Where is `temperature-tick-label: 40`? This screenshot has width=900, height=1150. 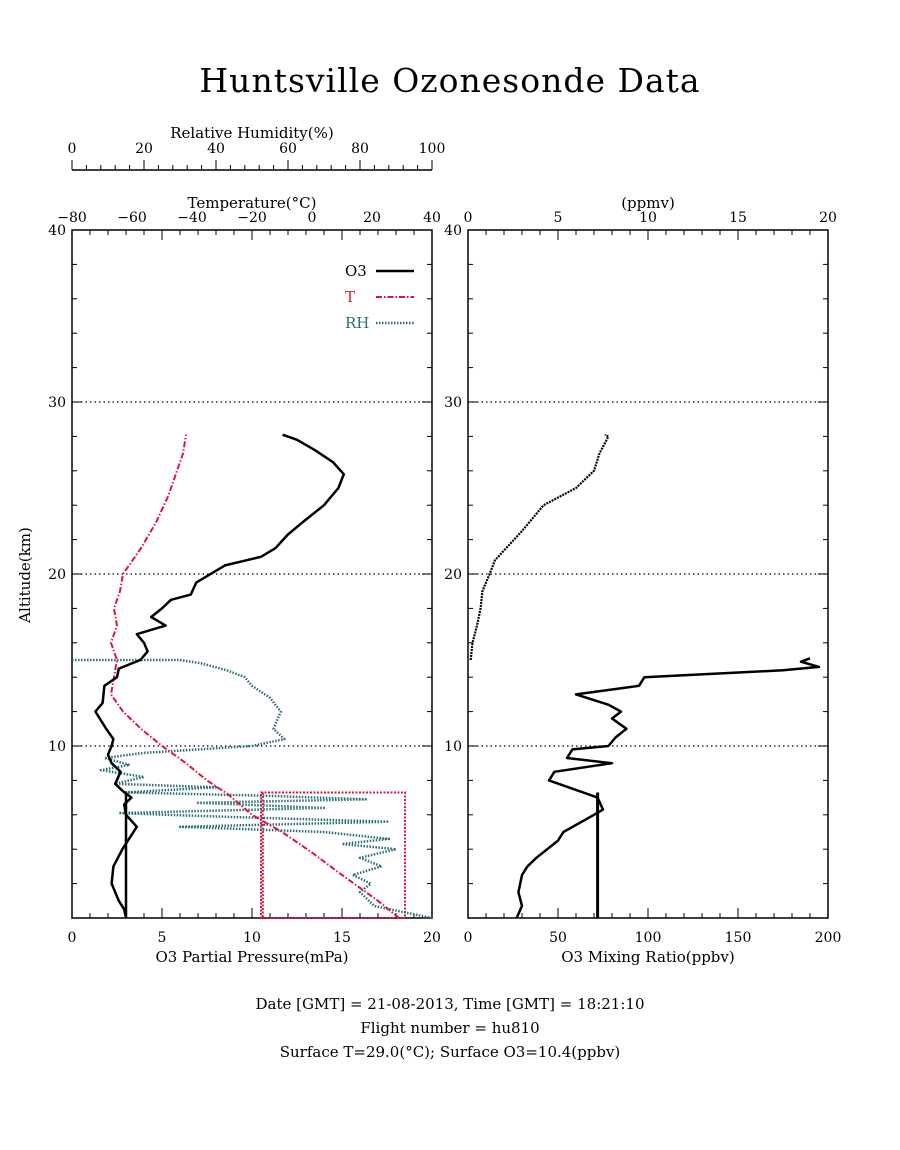 temperature-tick-label: 40 is located at coordinates (432, 218).